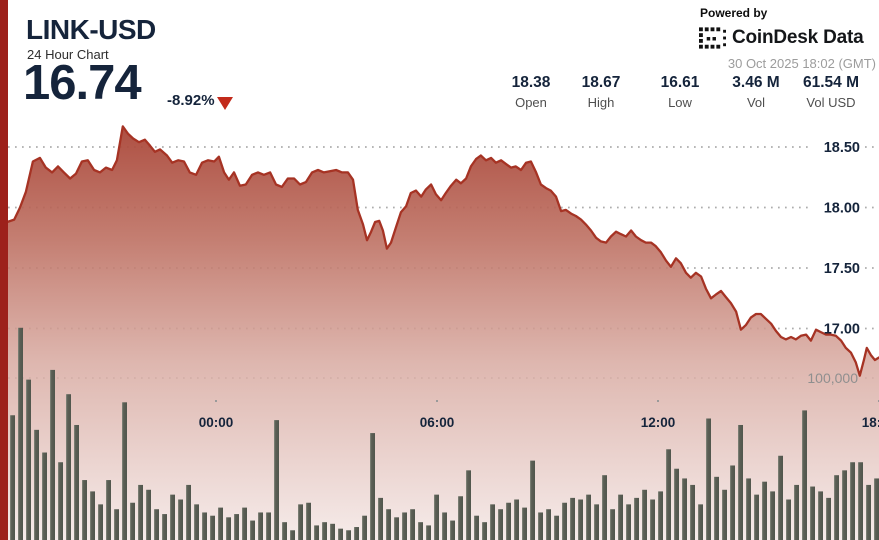 The width and height of the screenshot is (879, 540). What do you see at coordinates (91, 29) in the screenshot?
I see `page-title: LINK-USD` at bounding box center [91, 29].